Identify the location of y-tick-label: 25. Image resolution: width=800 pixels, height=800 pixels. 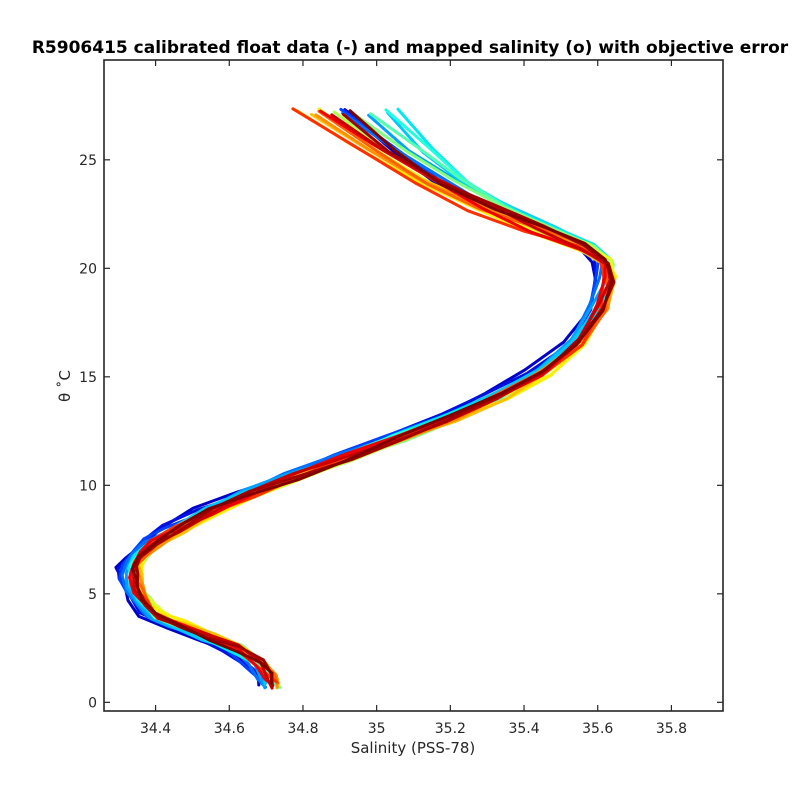
(88, 161).